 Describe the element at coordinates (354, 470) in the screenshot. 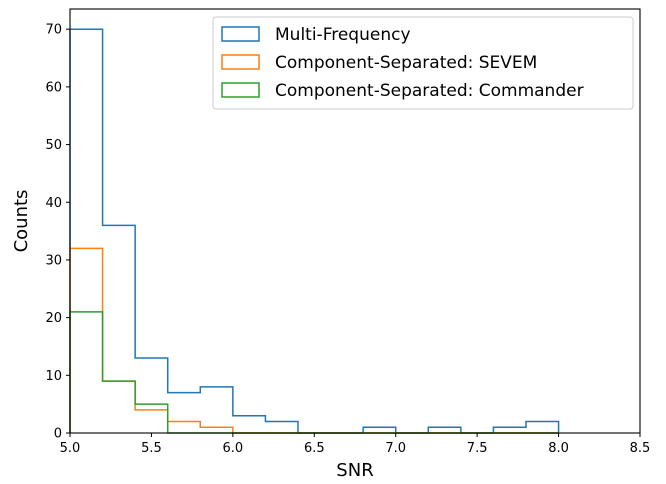

I see `x-axis-label: SNR` at that location.